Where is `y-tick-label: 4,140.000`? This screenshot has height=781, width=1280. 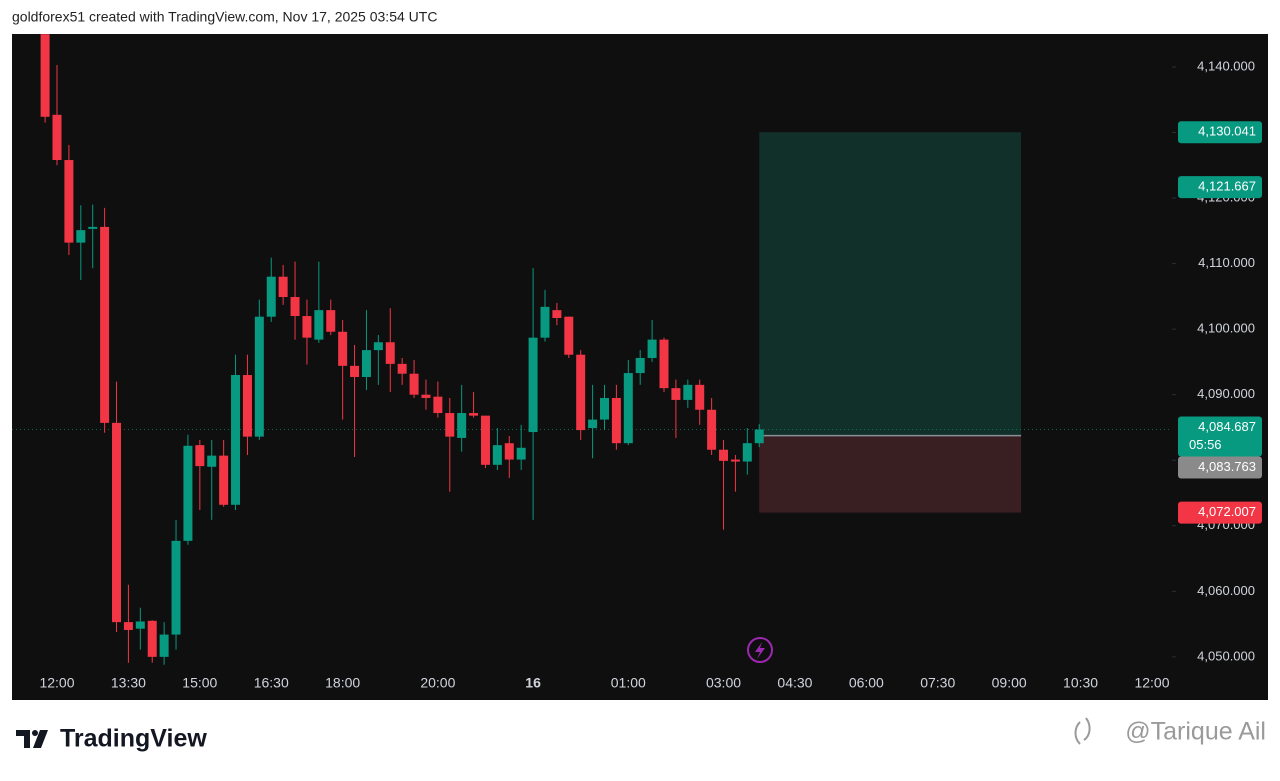
y-tick-label: 4,140.000 is located at coordinates (1226, 65).